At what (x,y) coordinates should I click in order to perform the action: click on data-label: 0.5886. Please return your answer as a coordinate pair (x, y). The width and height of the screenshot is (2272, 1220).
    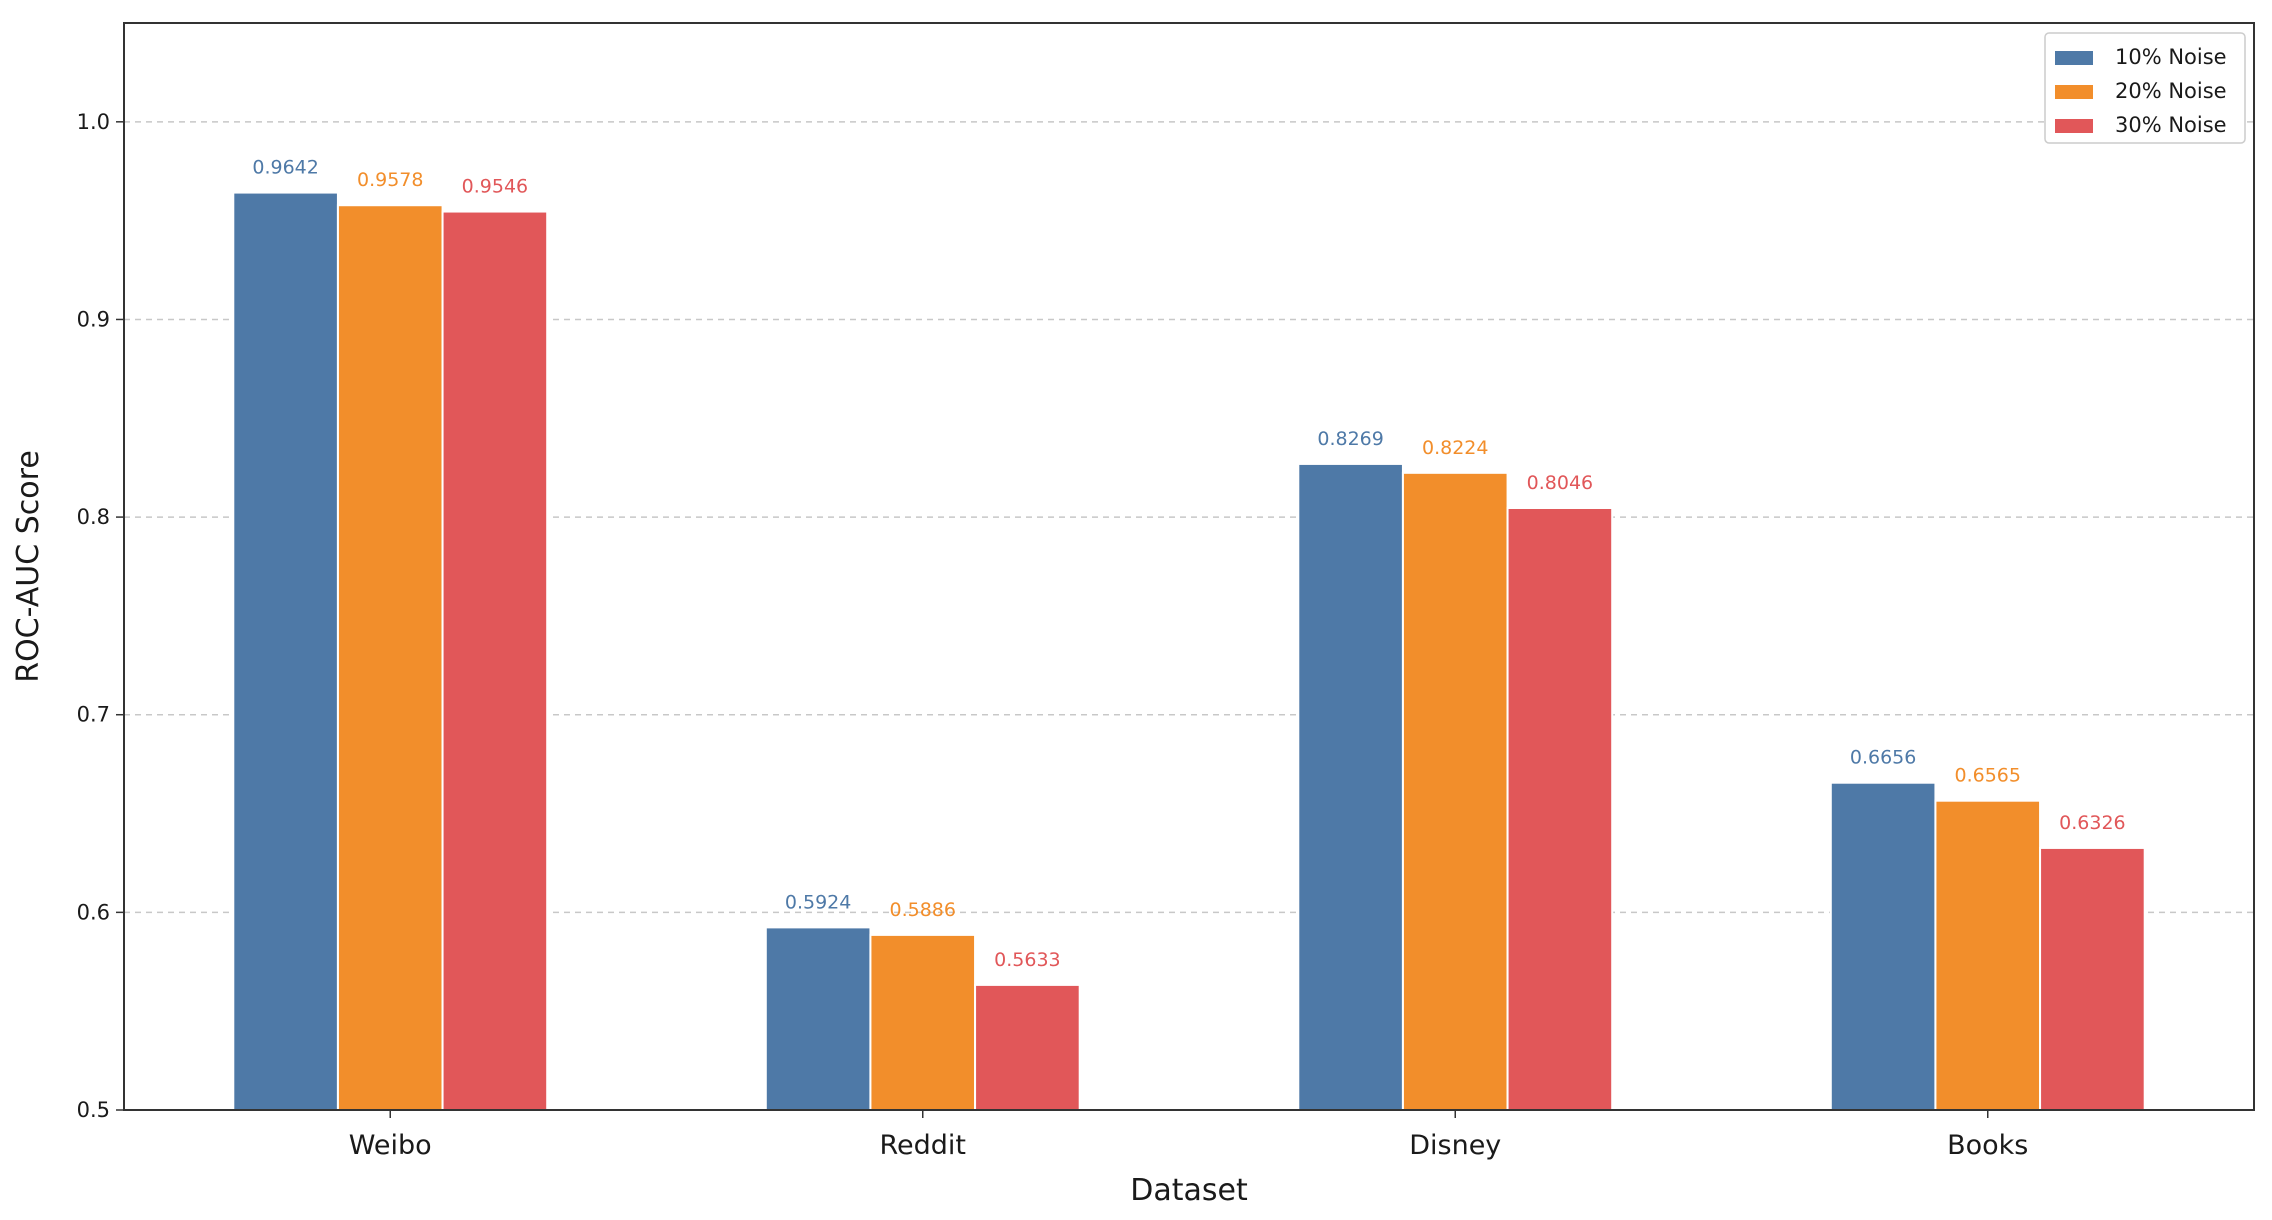
    Looking at the image, I should click on (923, 910).